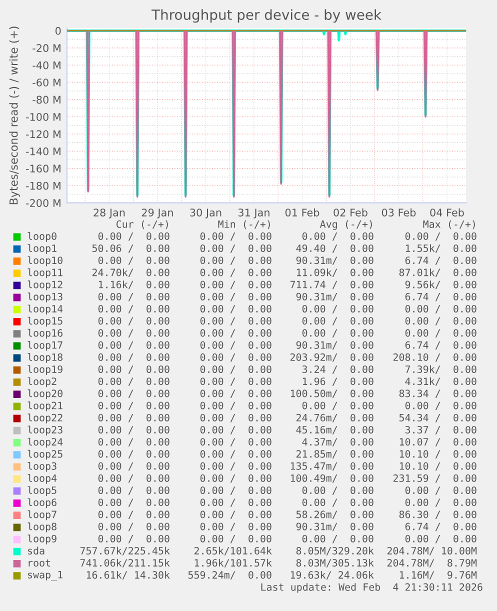 Image resolution: width=497 pixels, height=611 pixels. I want to click on legend-label: loop21, so click(45, 407).